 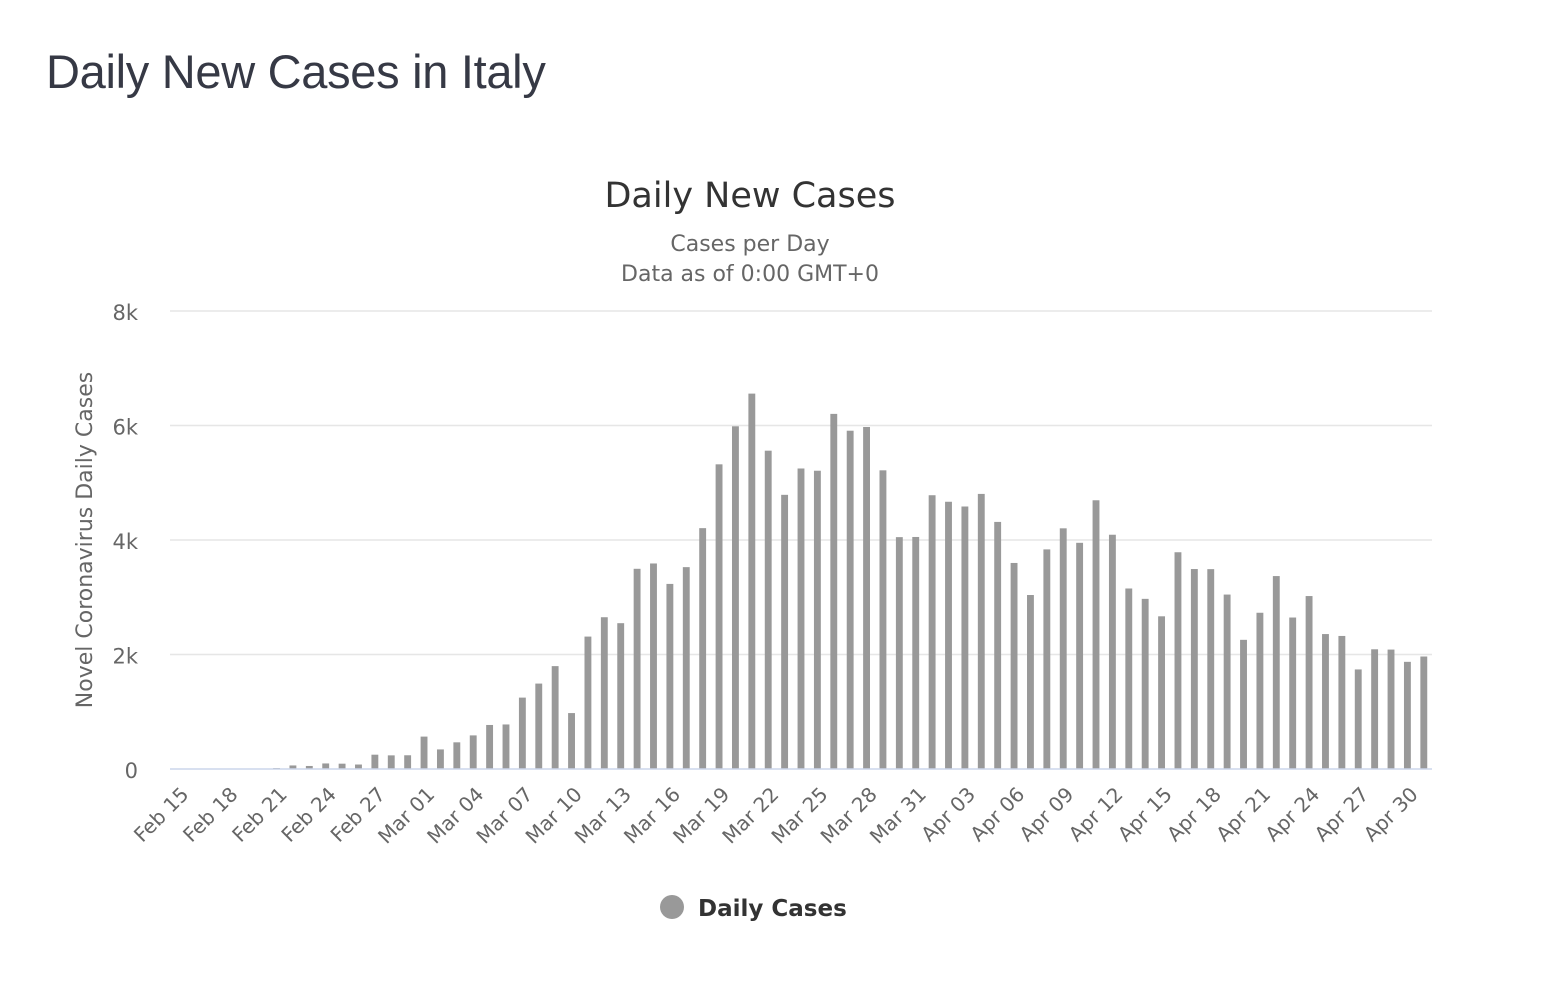 I want to click on bar-mar-04: Mar 04: 587, so click(x=473, y=752).